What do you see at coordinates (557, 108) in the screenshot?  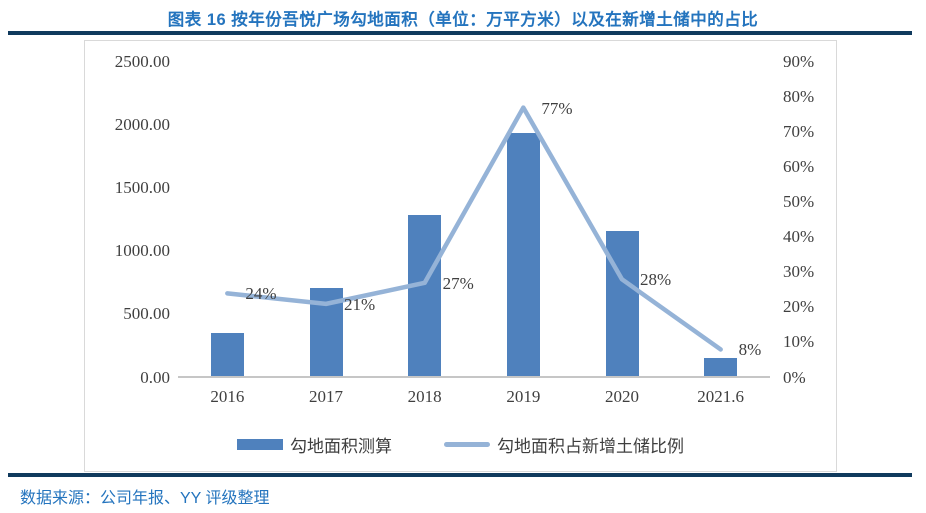 I see `line-point-label: 77%` at bounding box center [557, 108].